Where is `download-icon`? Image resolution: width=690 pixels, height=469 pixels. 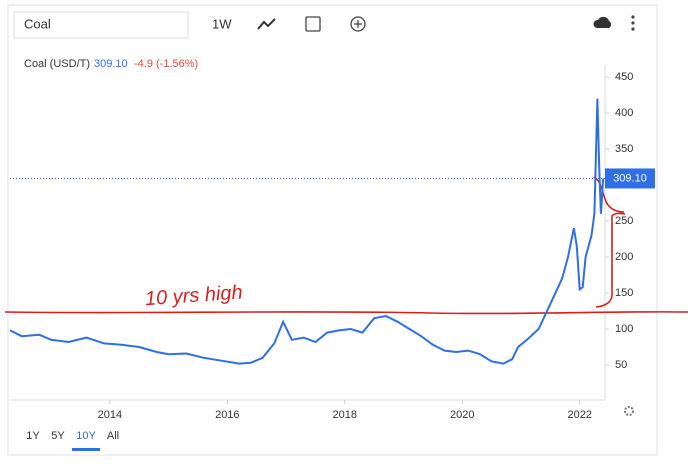 download-icon is located at coordinates (602, 22).